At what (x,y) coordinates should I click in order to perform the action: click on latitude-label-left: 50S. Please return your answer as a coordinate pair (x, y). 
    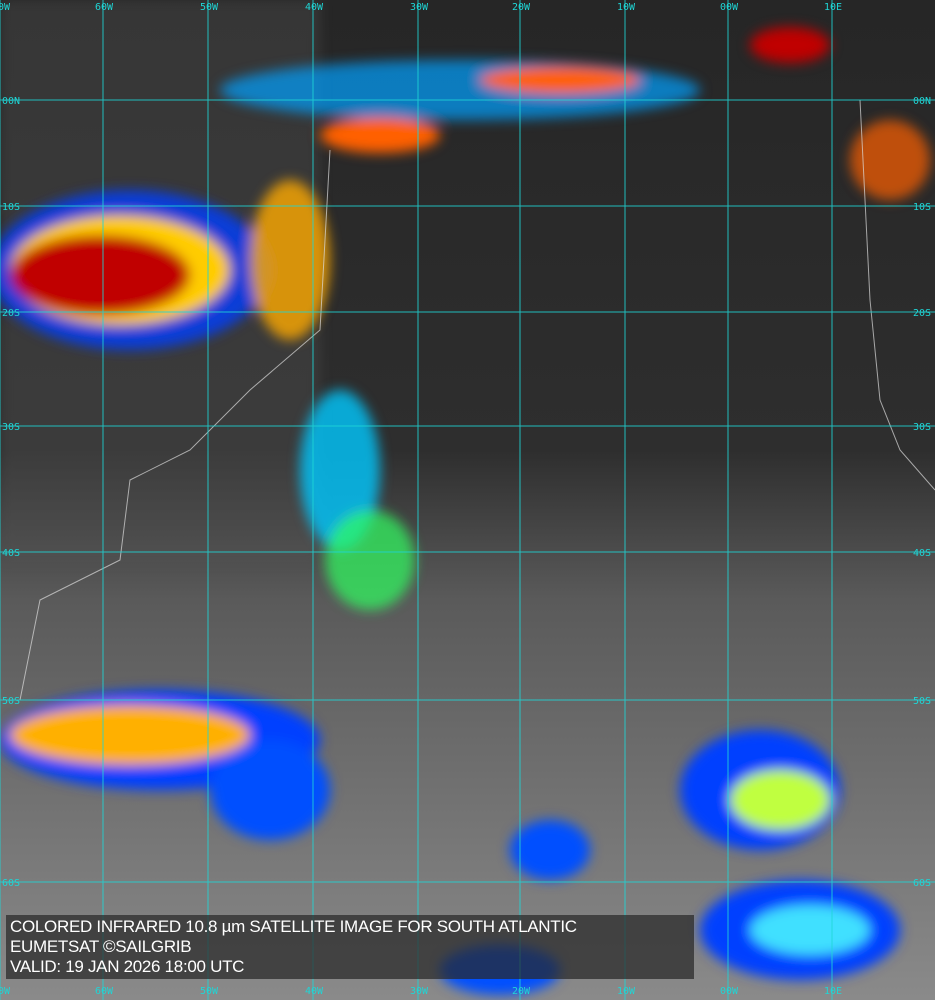
    Looking at the image, I should click on (11, 701).